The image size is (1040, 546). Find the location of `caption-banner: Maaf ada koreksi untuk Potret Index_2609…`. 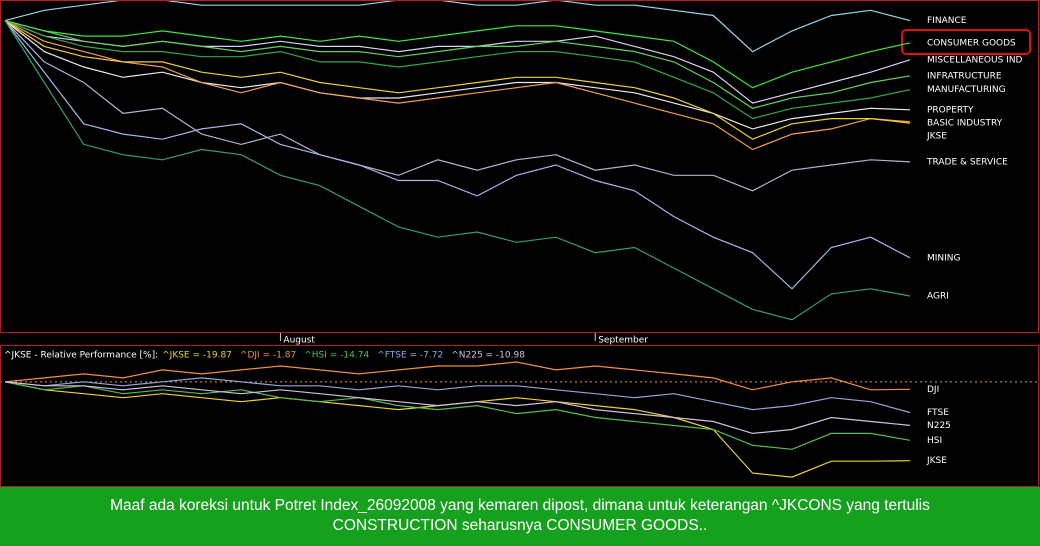

caption-banner: Maaf ada koreksi untuk Potret Index_2609… is located at coordinates (520, 516).